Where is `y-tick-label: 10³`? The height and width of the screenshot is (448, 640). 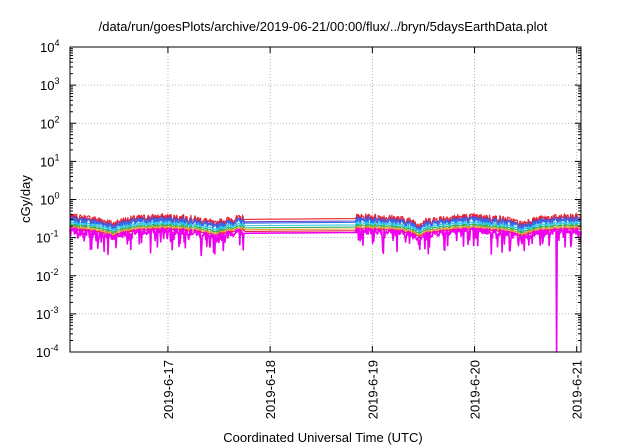 y-tick-label: 10³ is located at coordinates (49, 84).